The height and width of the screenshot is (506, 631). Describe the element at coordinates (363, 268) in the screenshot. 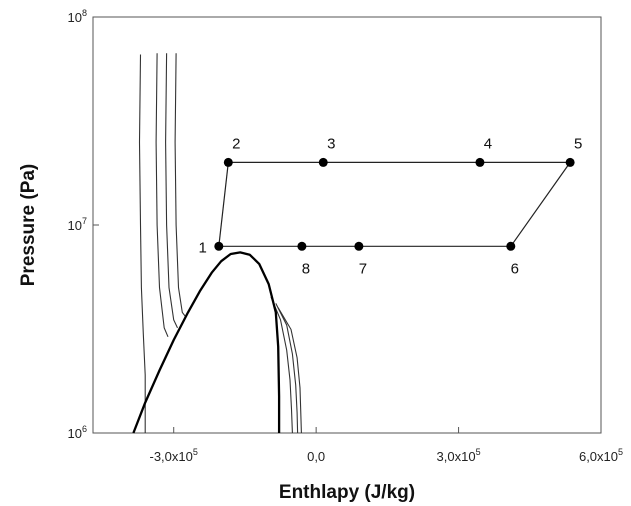

I see `cycle-point-label: 7` at that location.